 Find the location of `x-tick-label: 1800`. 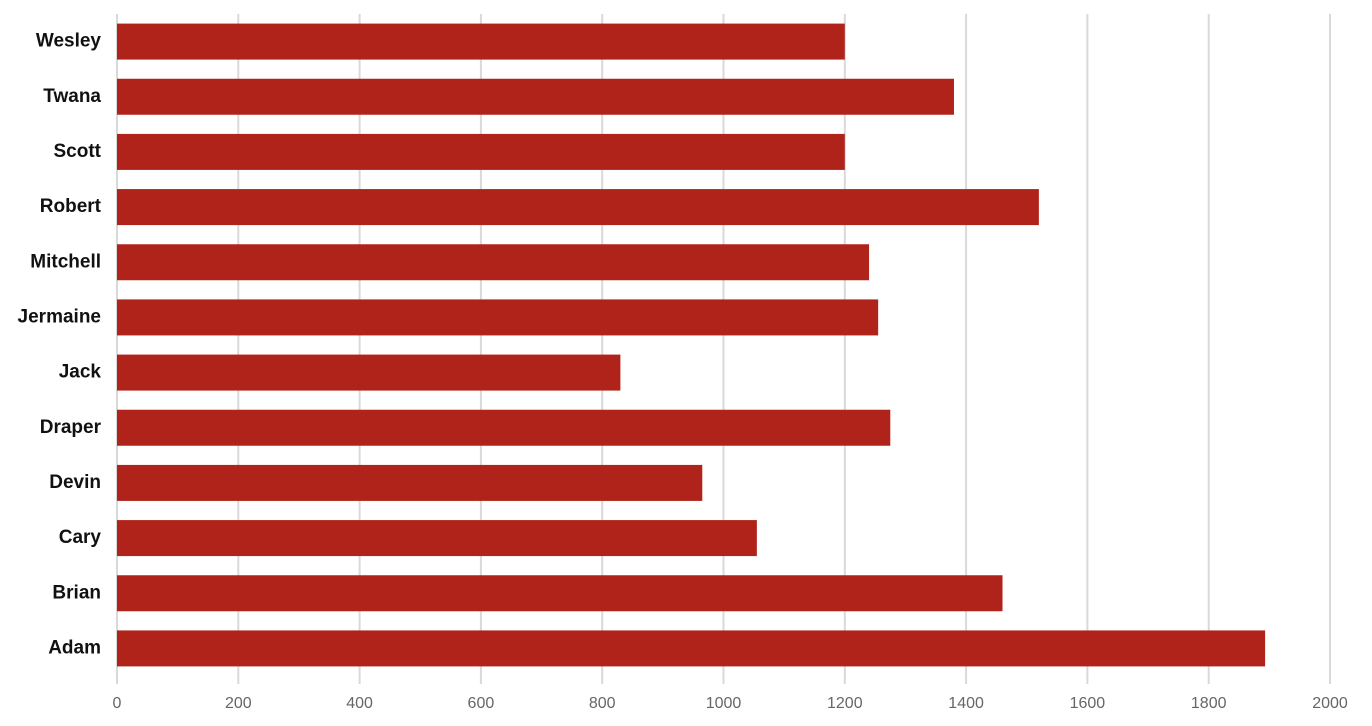

x-tick-label: 1800 is located at coordinates (1209, 703).